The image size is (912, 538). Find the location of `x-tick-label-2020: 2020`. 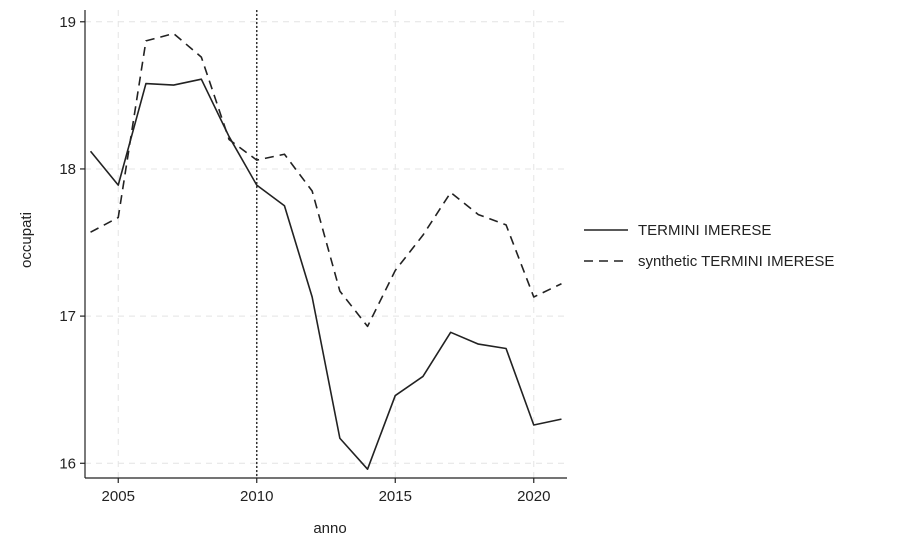

x-tick-label-2020: 2020 is located at coordinates (533, 496).